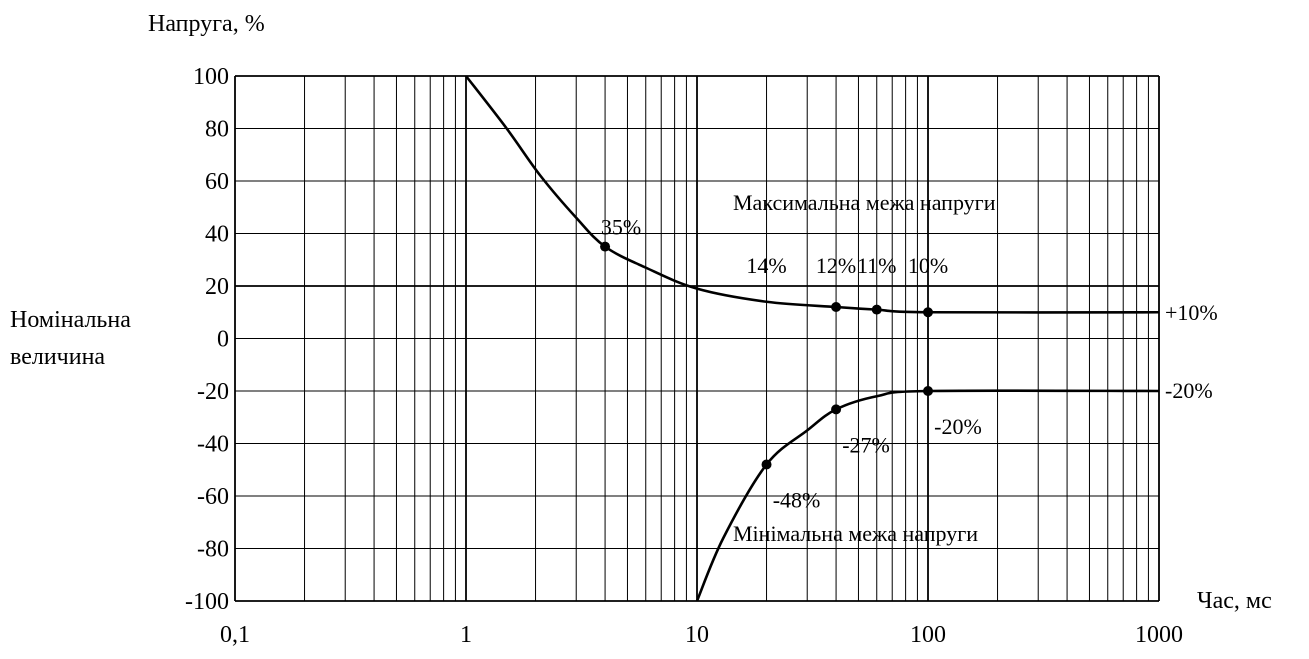 The width and height of the screenshot is (1309, 659). Describe the element at coordinates (466, 635) in the screenshot. I see `x-tick-label: 1` at that location.